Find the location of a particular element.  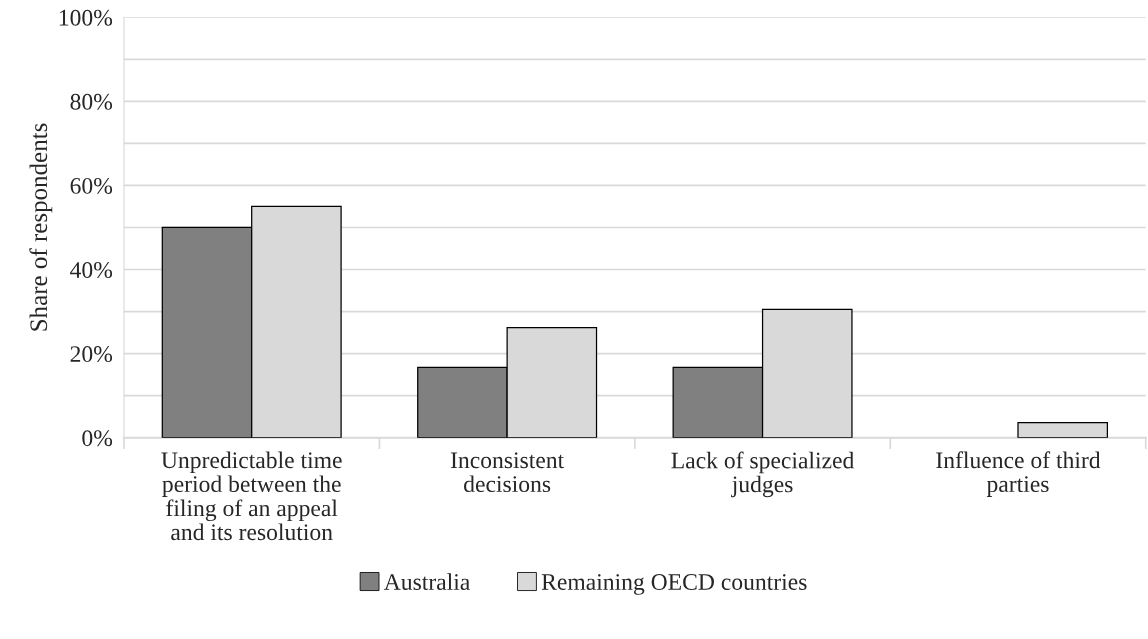

x-tick-label: Influence of third parties is located at coordinates (1018, 474).